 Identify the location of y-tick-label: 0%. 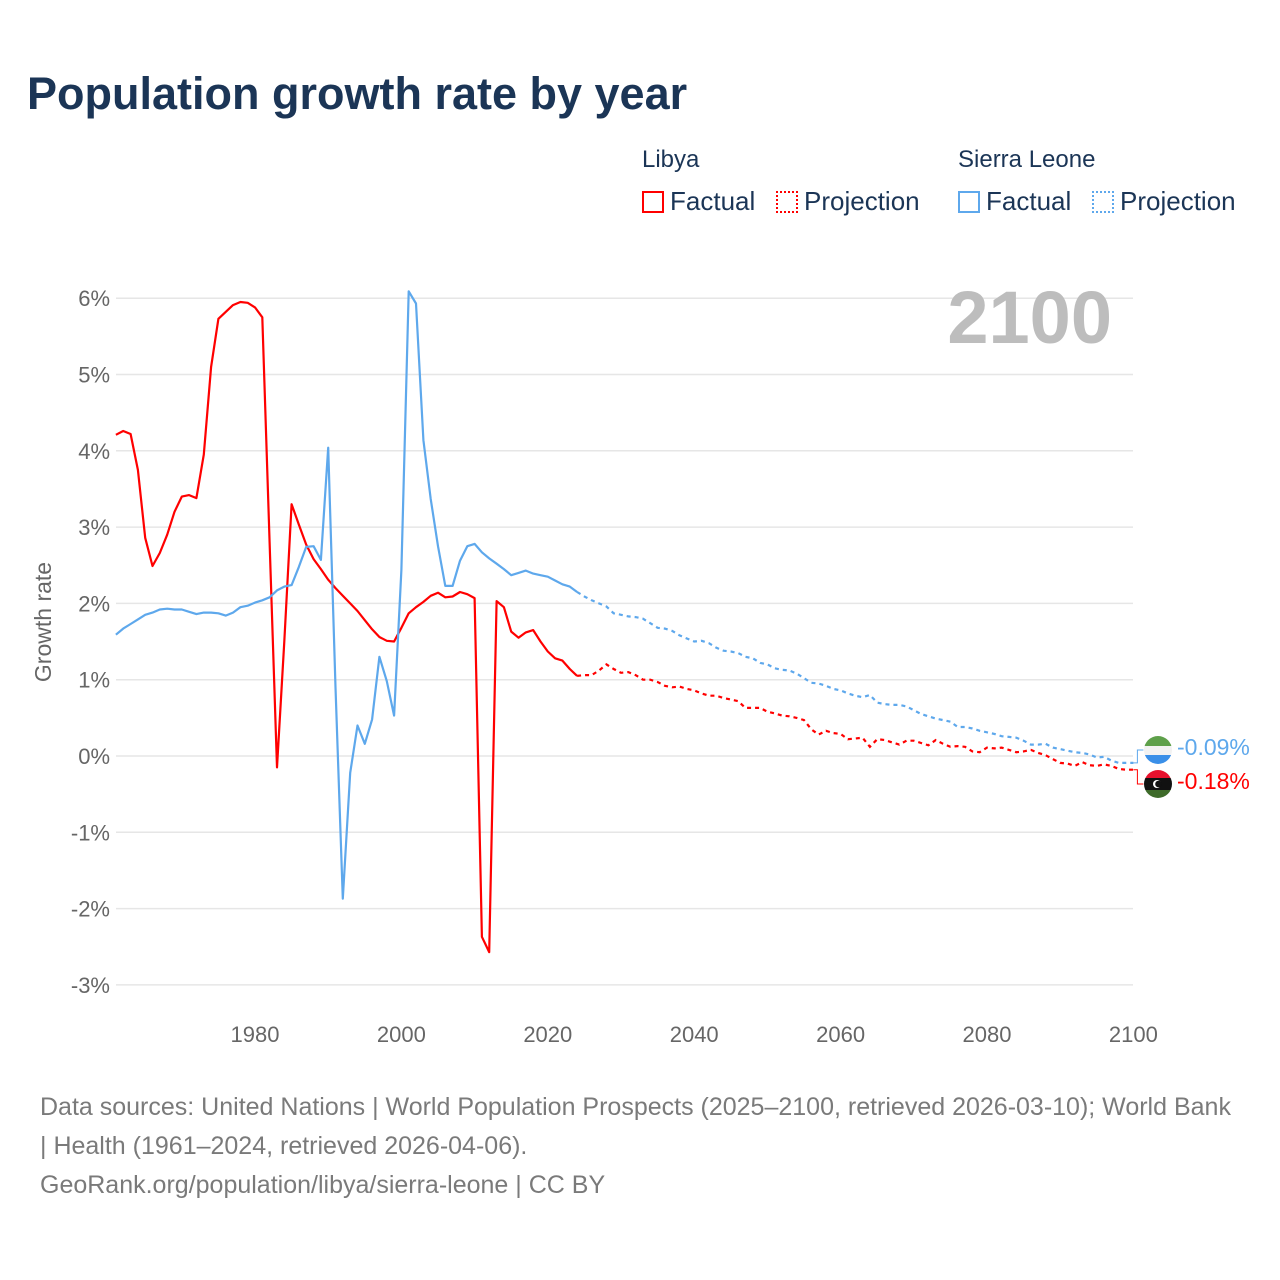
(94, 756).